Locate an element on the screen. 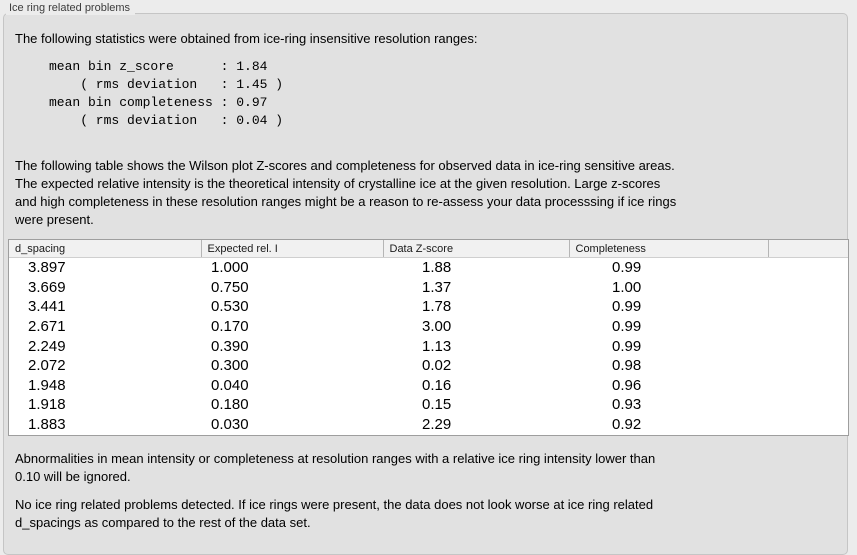  cell-d-spacing: 3.669 is located at coordinates (47, 287).